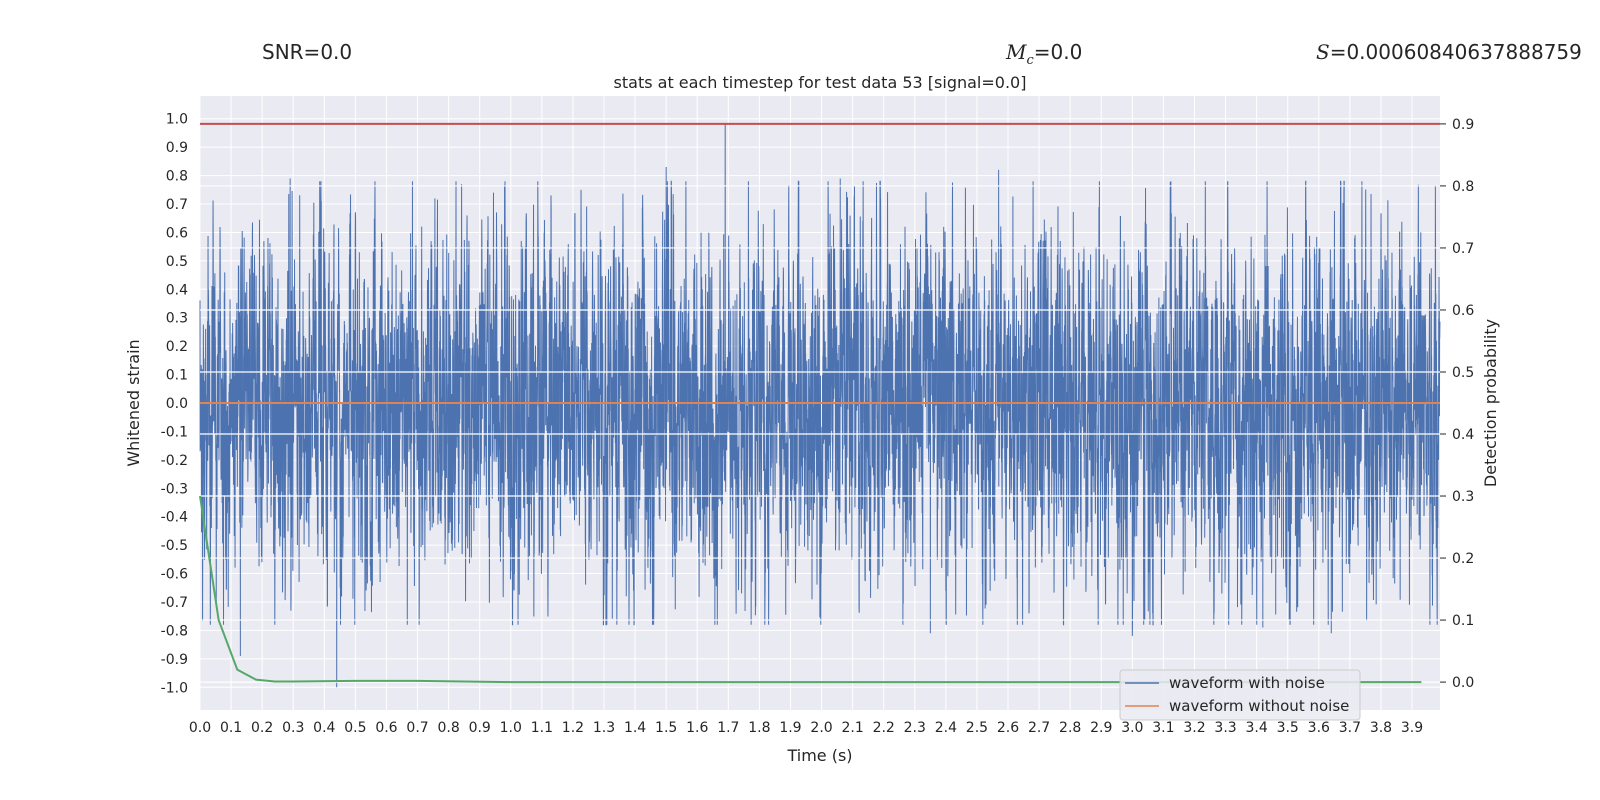  What do you see at coordinates (852, 728) in the screenshot?
I see `x-tick-label: 2.1` at bounding box center [852, 728].